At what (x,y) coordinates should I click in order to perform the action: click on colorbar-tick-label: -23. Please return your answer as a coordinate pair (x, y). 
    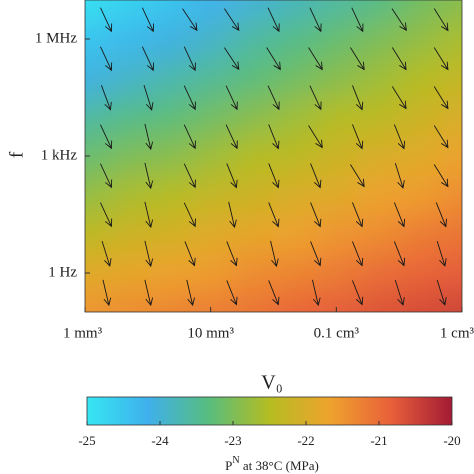
    Looking at the image, I should click on (232, 440).